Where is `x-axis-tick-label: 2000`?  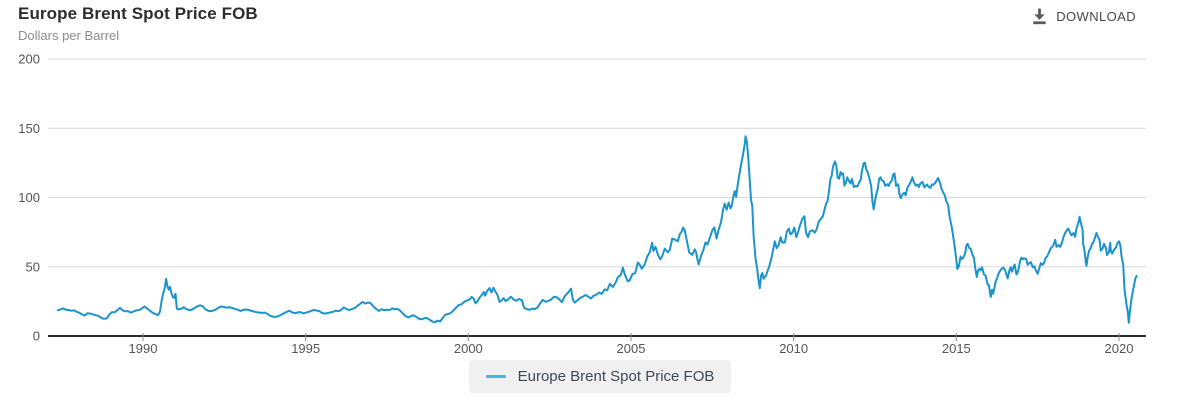 x-axis-tick-label: 2000 is located at coordinates (468, 348).